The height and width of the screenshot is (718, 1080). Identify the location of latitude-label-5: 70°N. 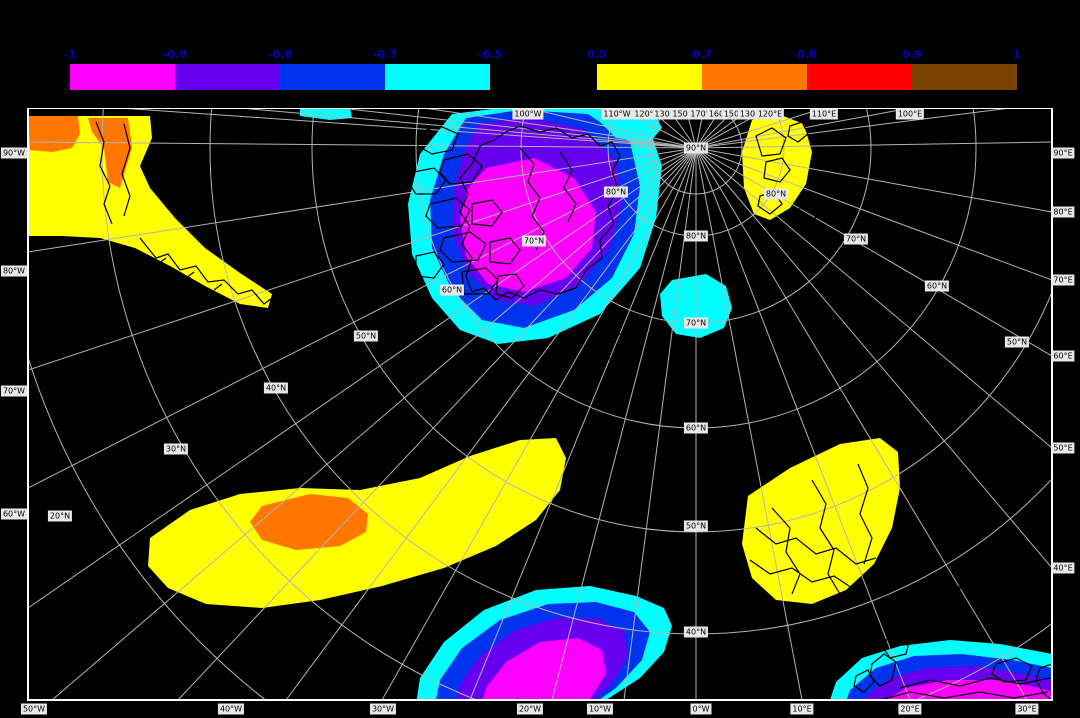
(856, 239).